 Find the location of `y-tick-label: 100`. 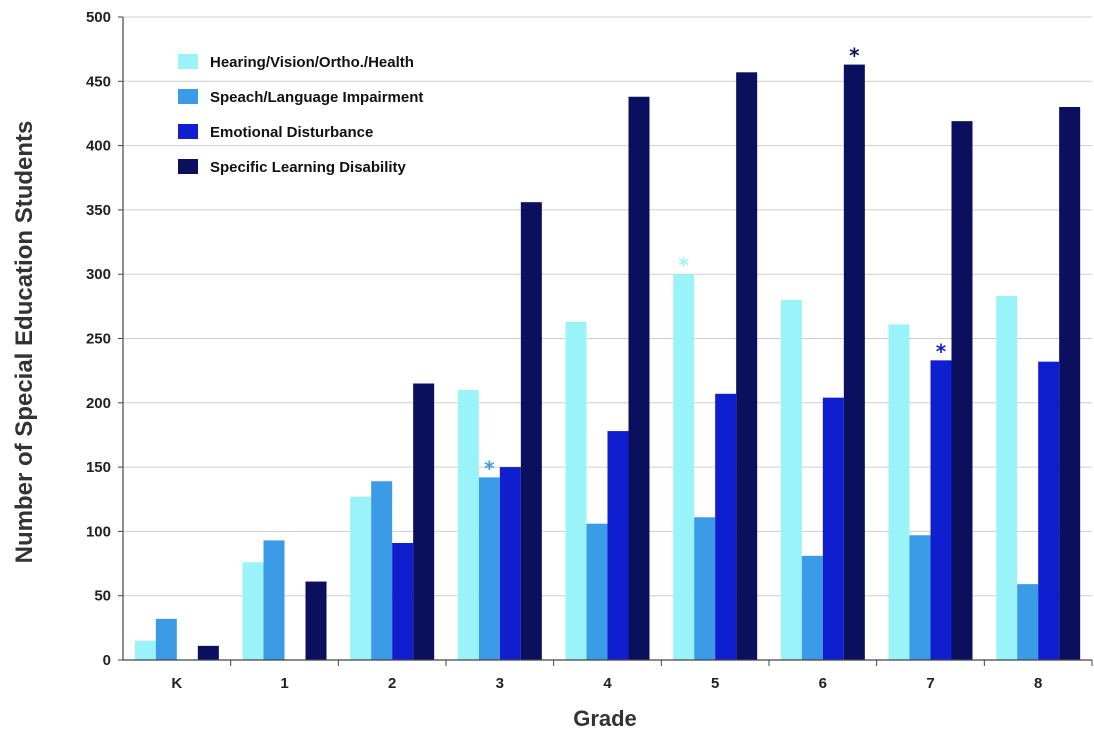

y-tick-label: 100 is located at coordinates (98, 531).